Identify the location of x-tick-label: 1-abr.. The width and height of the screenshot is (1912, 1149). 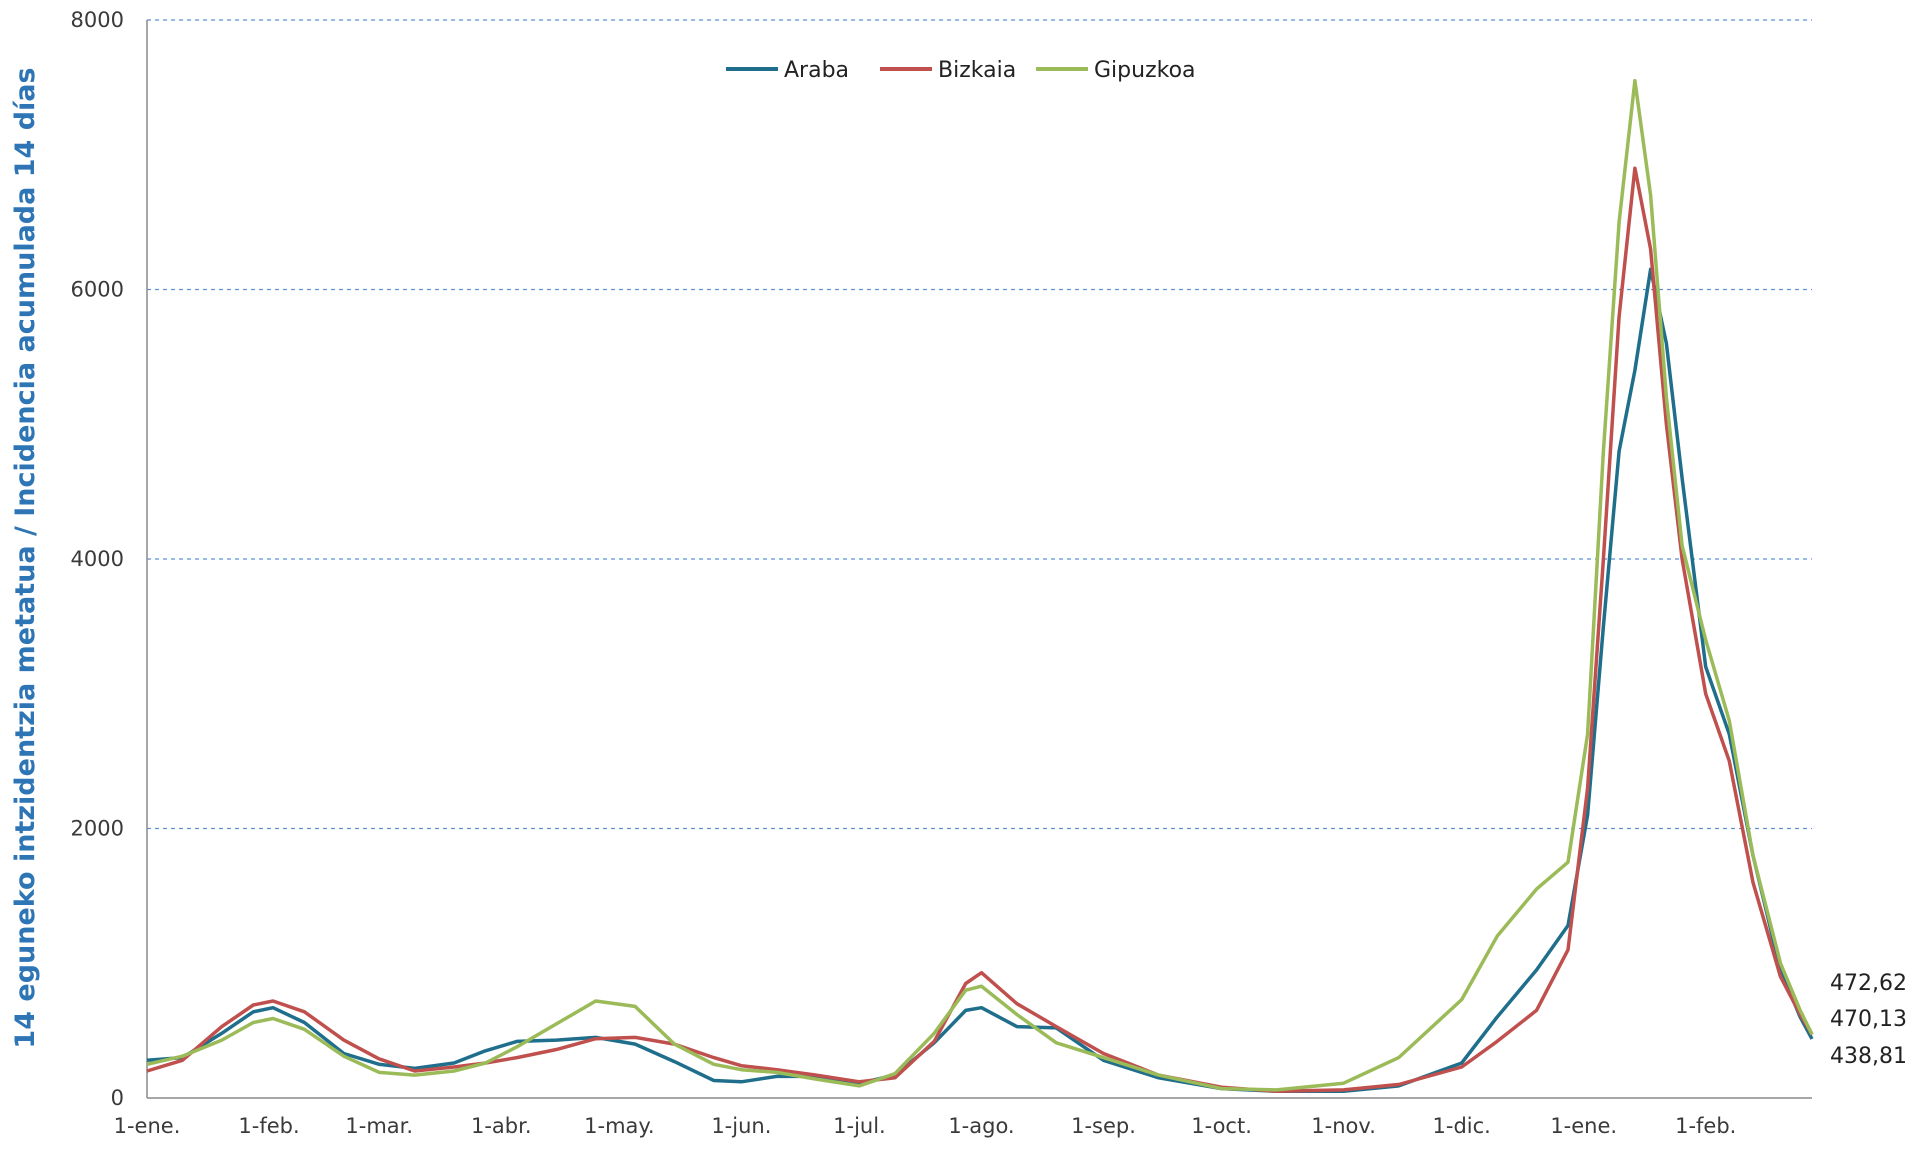
(501, 1126).